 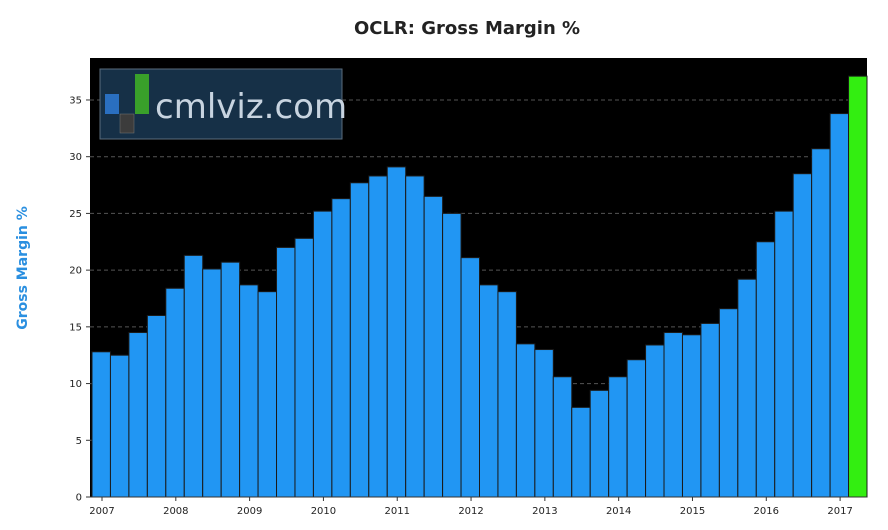 What do you see at coordinates (397, 511) in the screenshot?
I see `x-tick-label: 2011` at bounding box center [397, 511].